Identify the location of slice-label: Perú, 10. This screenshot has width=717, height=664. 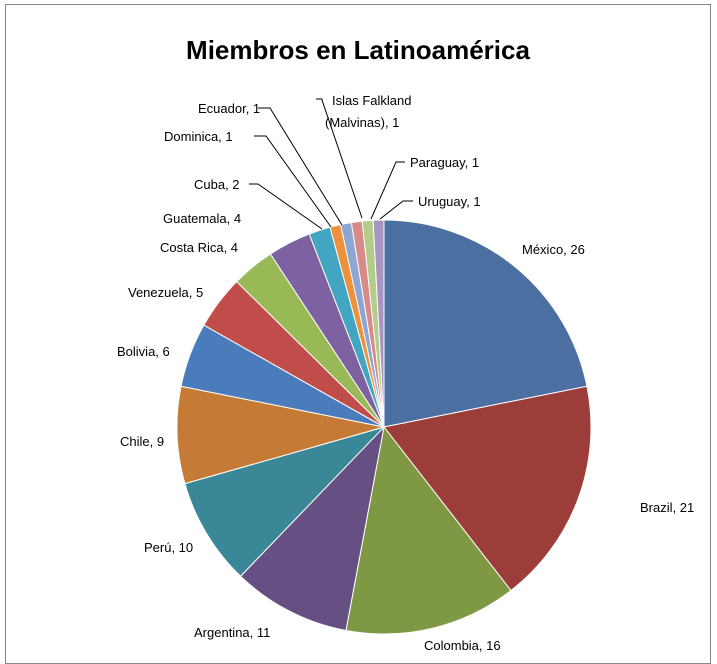
(168, 547).